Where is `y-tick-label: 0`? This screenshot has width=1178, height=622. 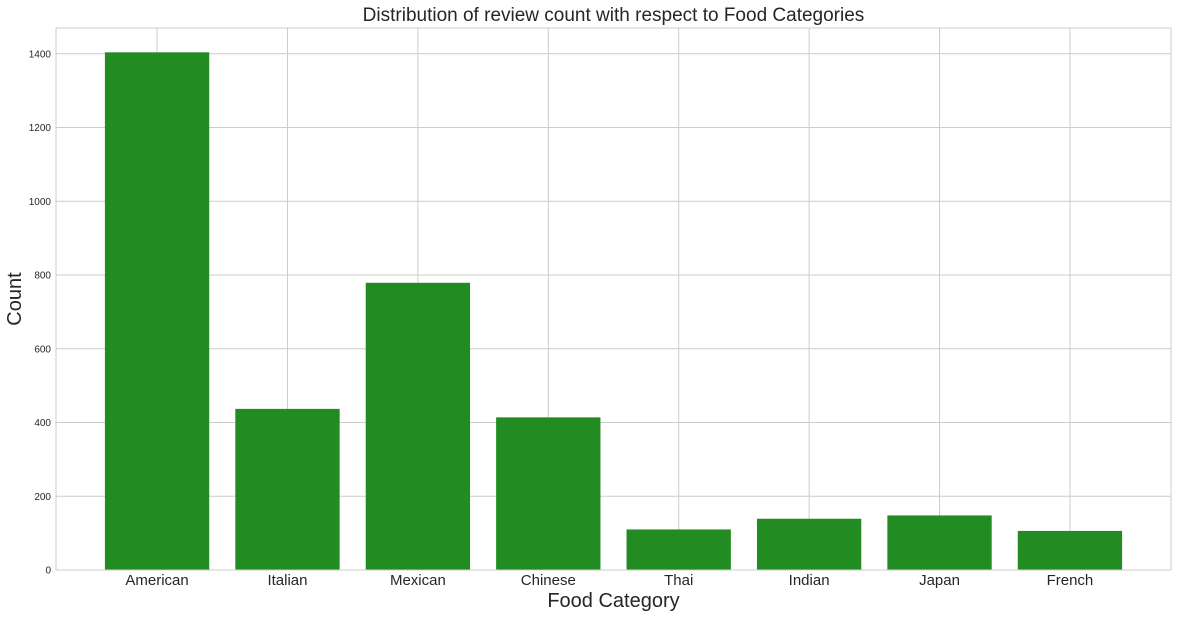 y-tick-label: 0 is located at coordinates (48, 571).